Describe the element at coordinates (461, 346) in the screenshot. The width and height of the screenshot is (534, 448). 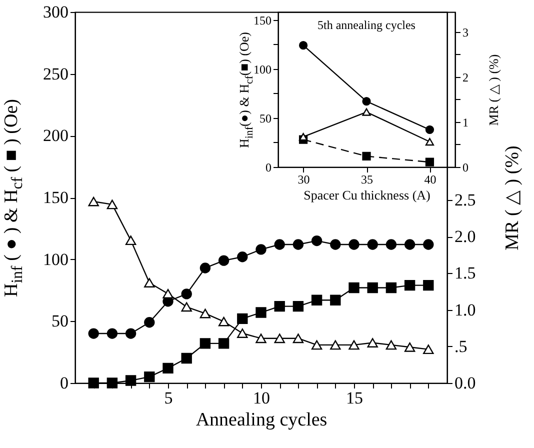
I see `y2-tick-label: .5` at that location.